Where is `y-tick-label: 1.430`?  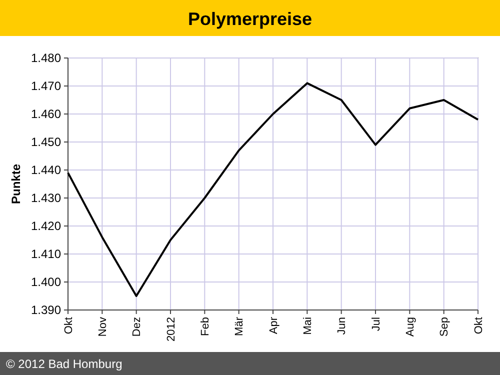 y-tick-label: 1.430 is located at coordinates (46, 198).